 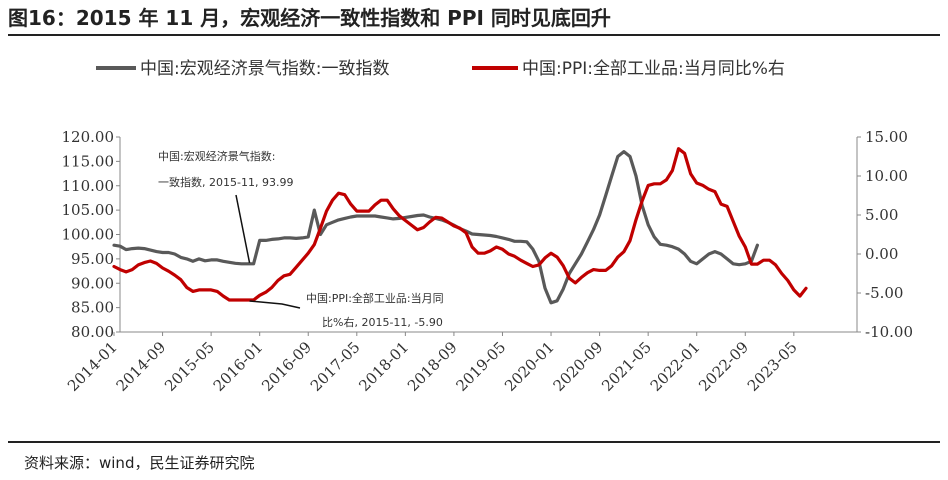 What do you see at coordinates (92, 259) in the screenshot?
I see `left-tick-label: 95.00` at bounding box center [92, 259].